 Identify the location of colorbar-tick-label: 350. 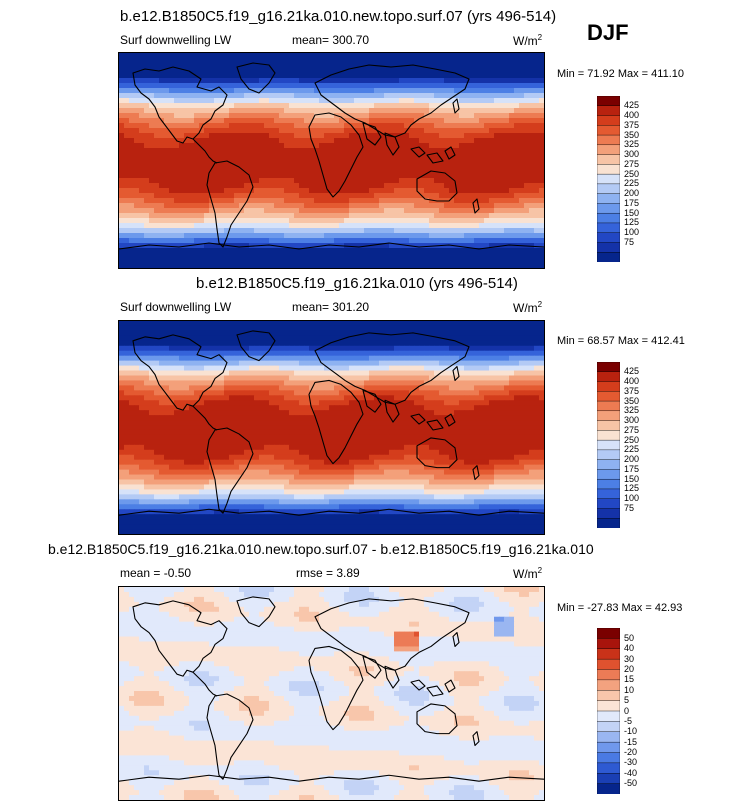
(632, 134).